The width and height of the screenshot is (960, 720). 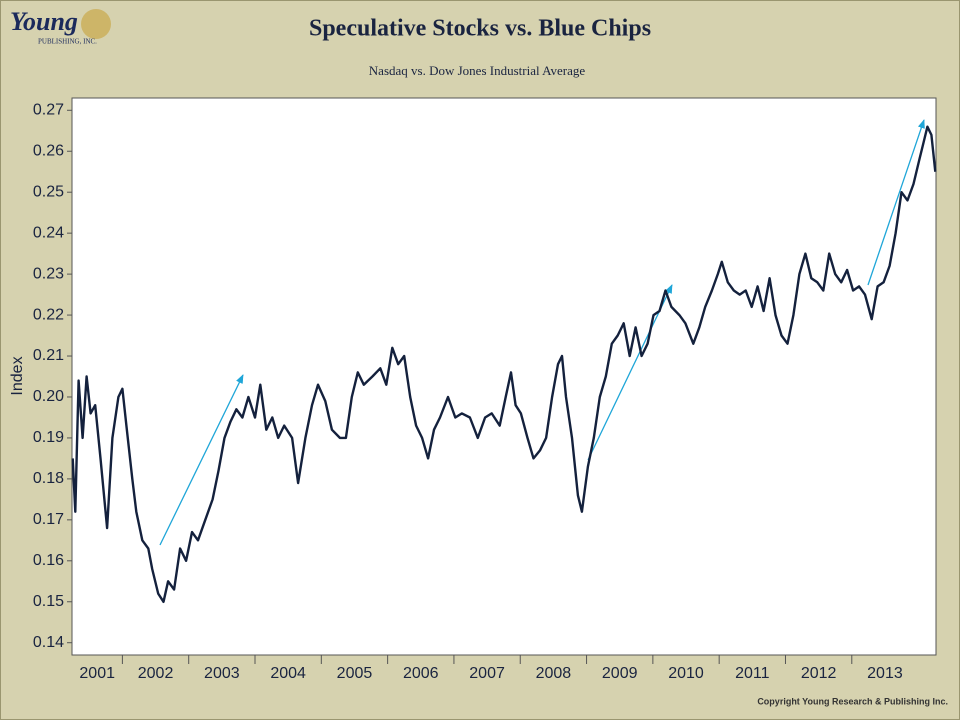 I want to click on y-tick-label: 0.22, so click(x=48, y=314).